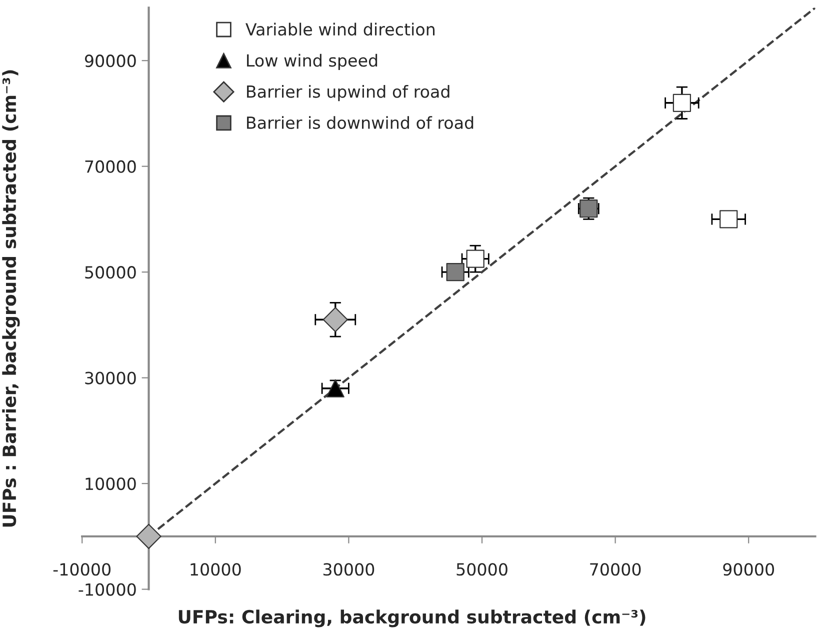 Image resolution: width=821 pixels, height=644 pixels. What do you see at coordinates (748, 569) in the screenshot?
I see `x-tick-label: 90000` at bounding box center [748, 569].